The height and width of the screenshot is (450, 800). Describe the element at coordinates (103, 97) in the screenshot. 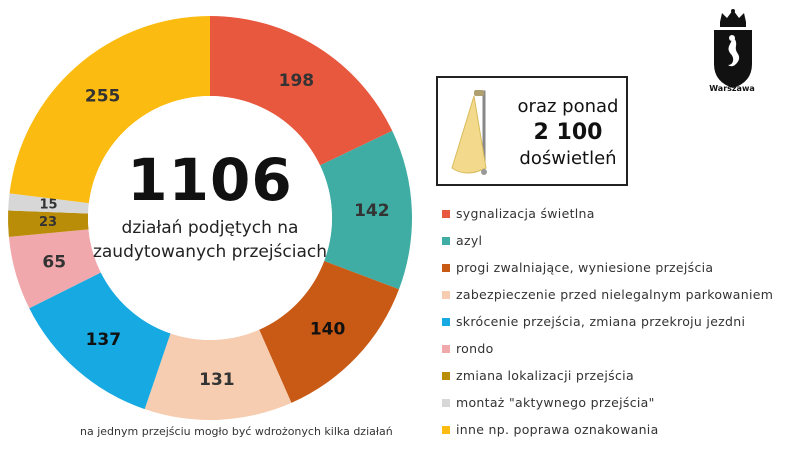

I see `slice-value-label: 255` at that location.